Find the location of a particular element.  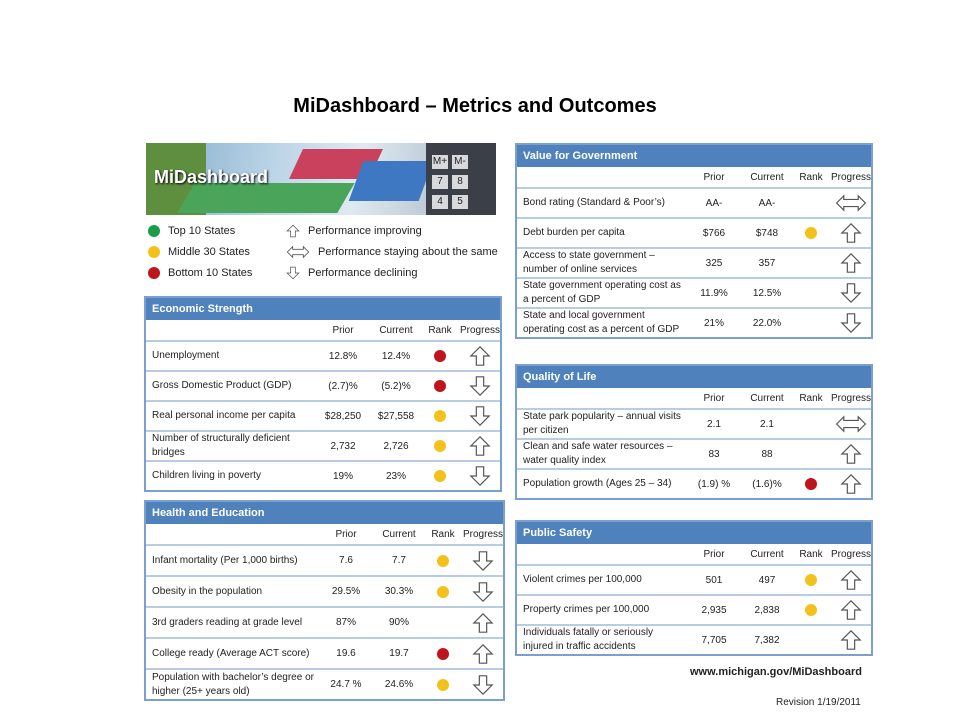

metric-name: Real personal income per capita is located at coordinates (224, 415).